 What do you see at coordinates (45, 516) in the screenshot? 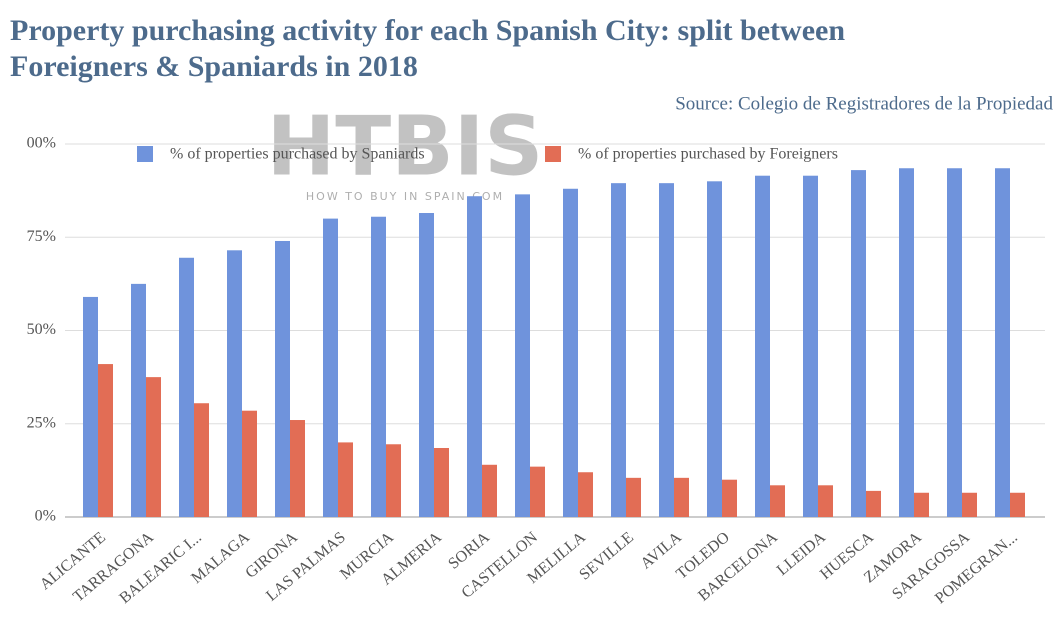
I see `y-tick-label: 0%` at bounding box center [45, 516].